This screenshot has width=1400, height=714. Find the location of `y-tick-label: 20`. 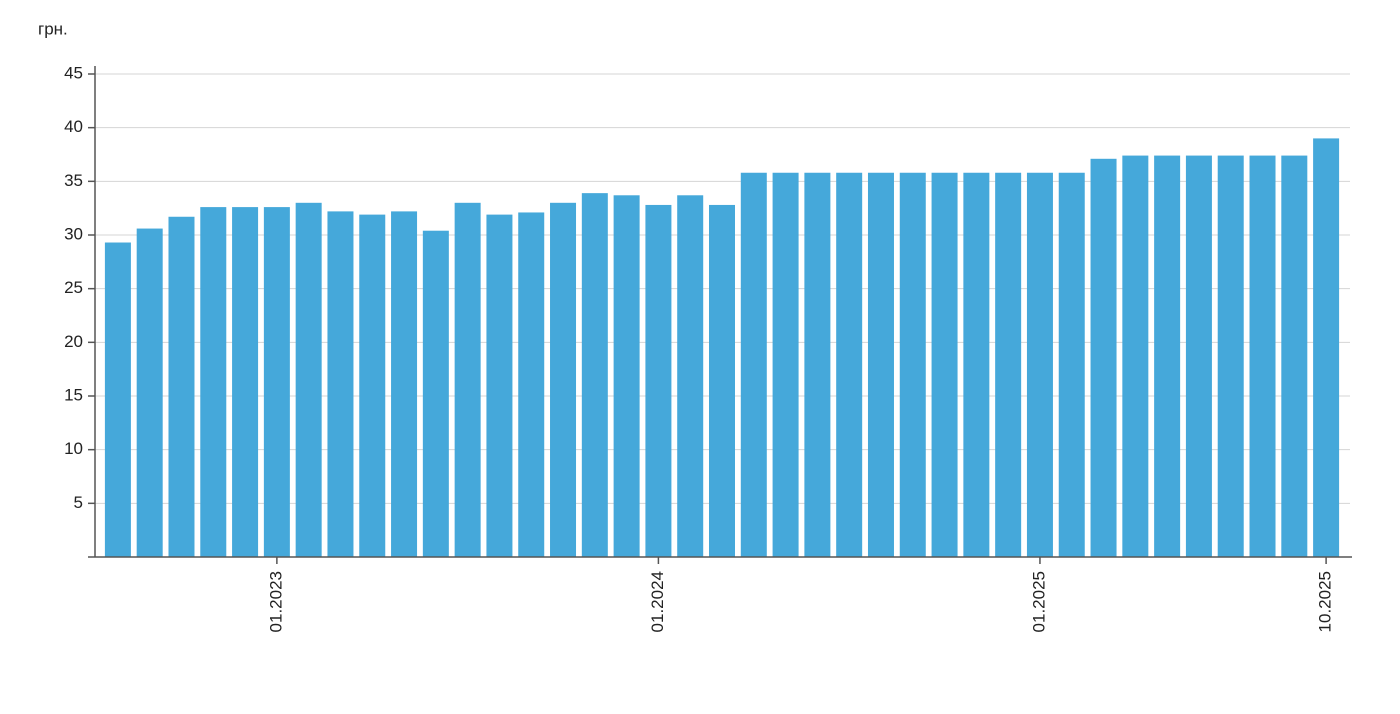

y-tick-label: 20 is located at coordinates (73, 341).